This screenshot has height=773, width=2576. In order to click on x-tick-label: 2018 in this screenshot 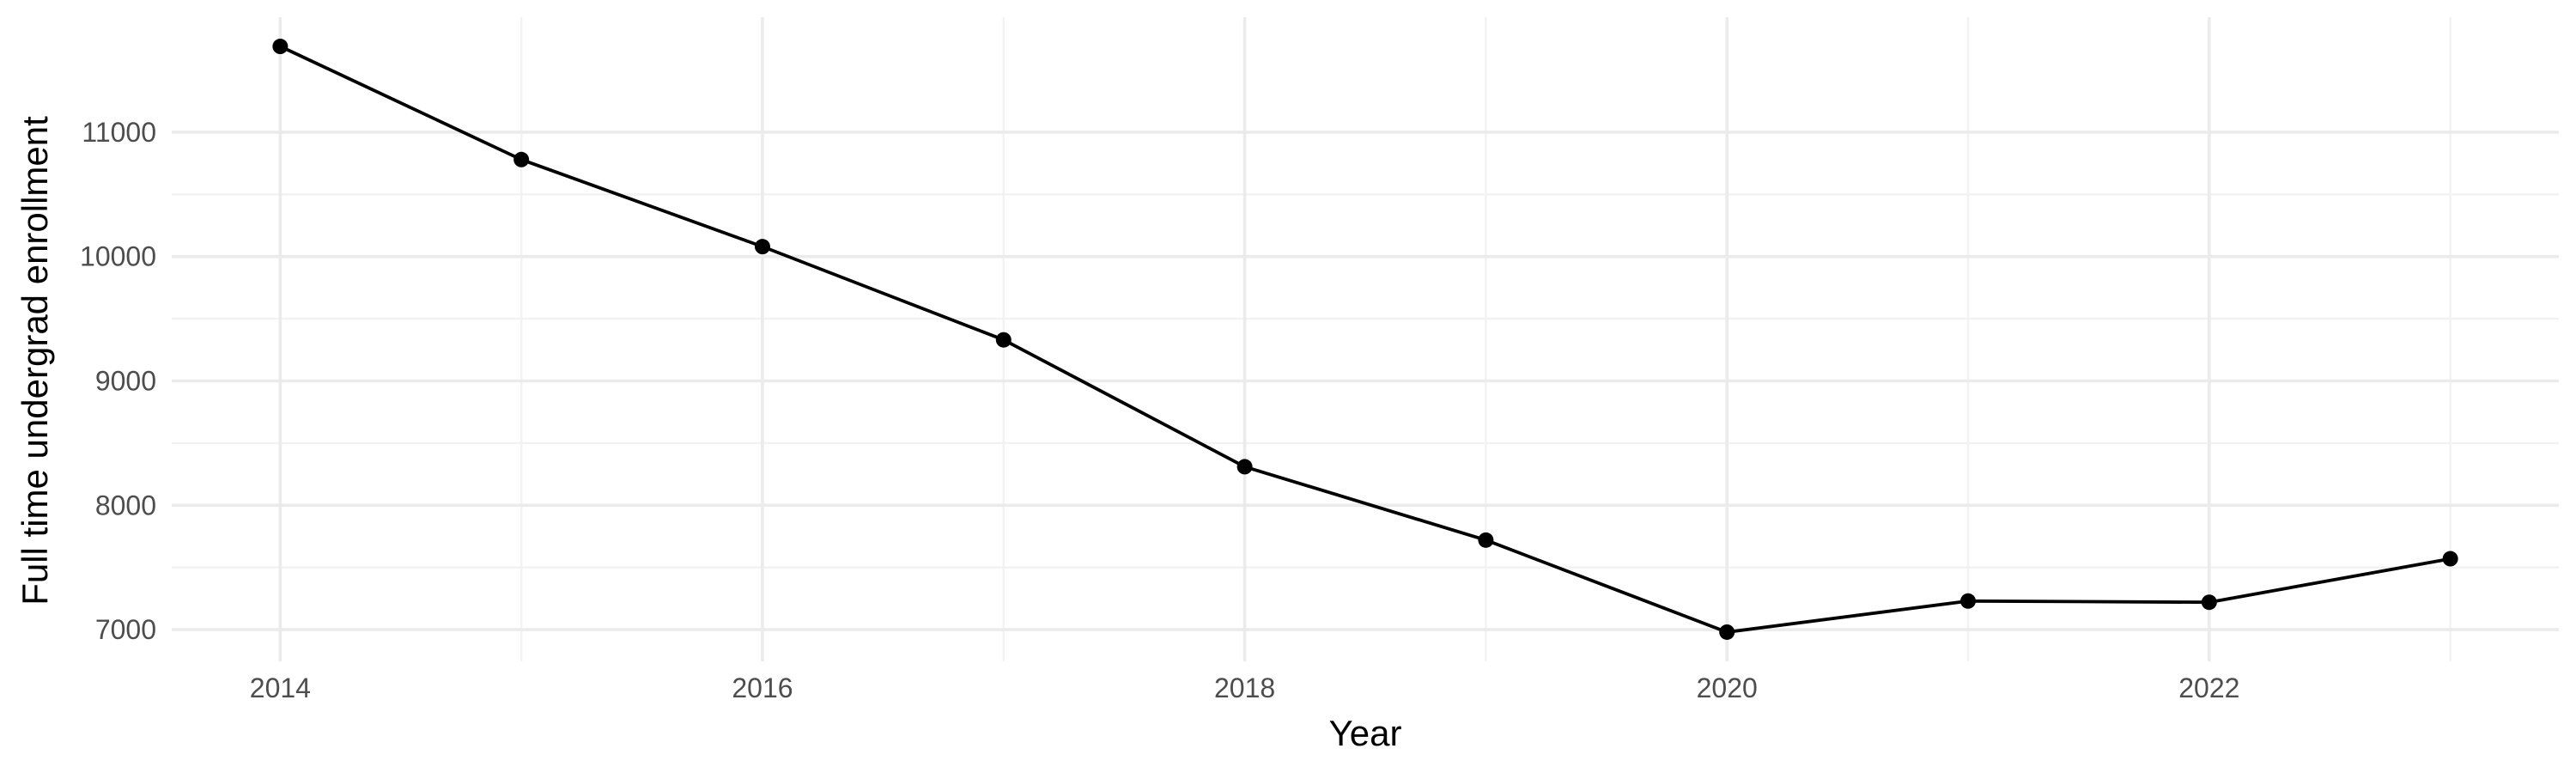, I will do `click(1244, 688)`.